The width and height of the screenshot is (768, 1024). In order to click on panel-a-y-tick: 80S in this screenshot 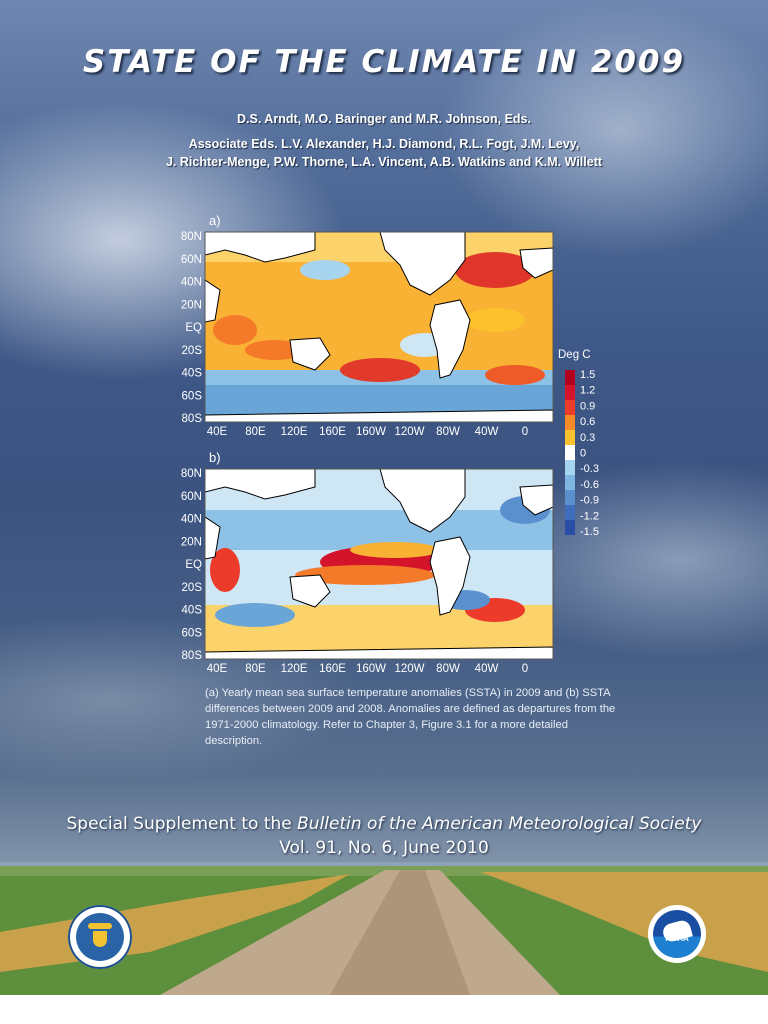, I will do `click(192, 419)`.